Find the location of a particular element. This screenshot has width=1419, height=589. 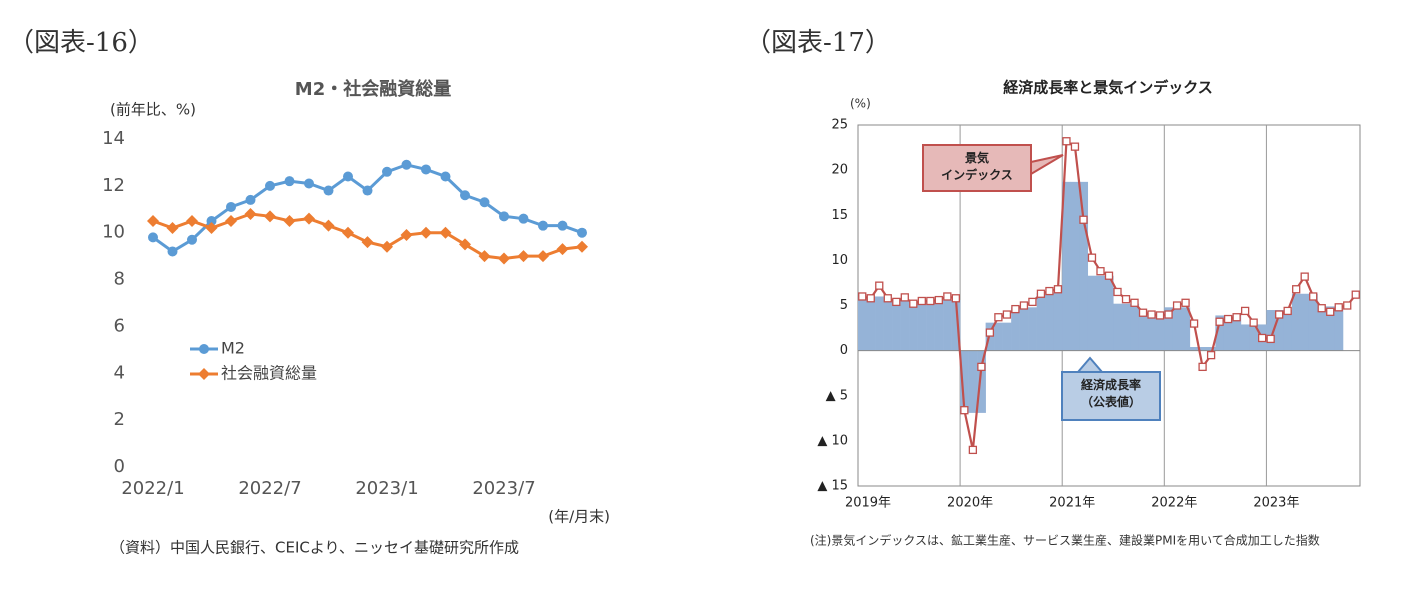

y-tick-label: 4 is located at coordinates (119, 372).